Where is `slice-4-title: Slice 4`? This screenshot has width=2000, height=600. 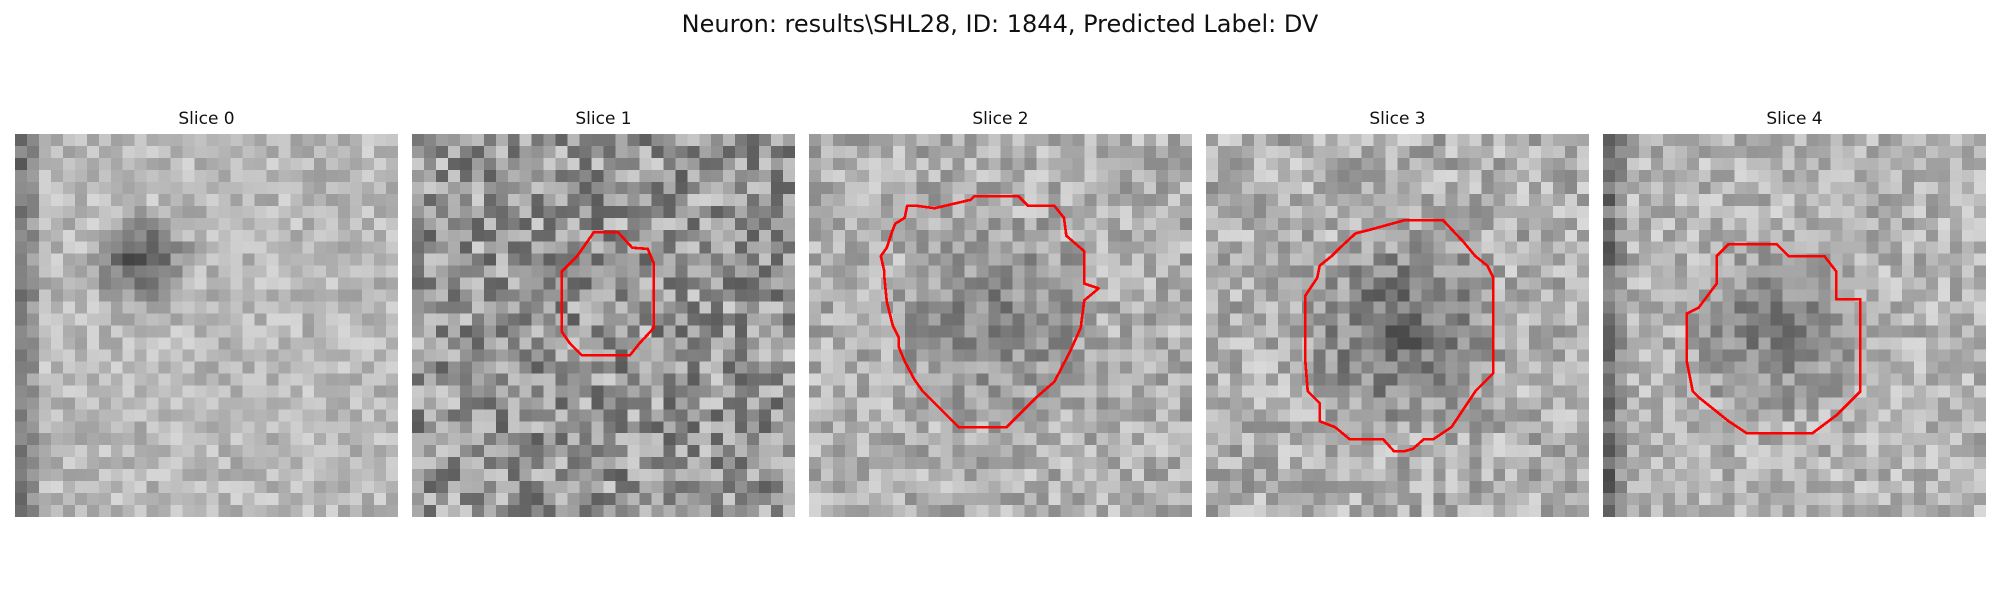 slice-4-title: Slice 4 is located at coordinates (1794, 119).